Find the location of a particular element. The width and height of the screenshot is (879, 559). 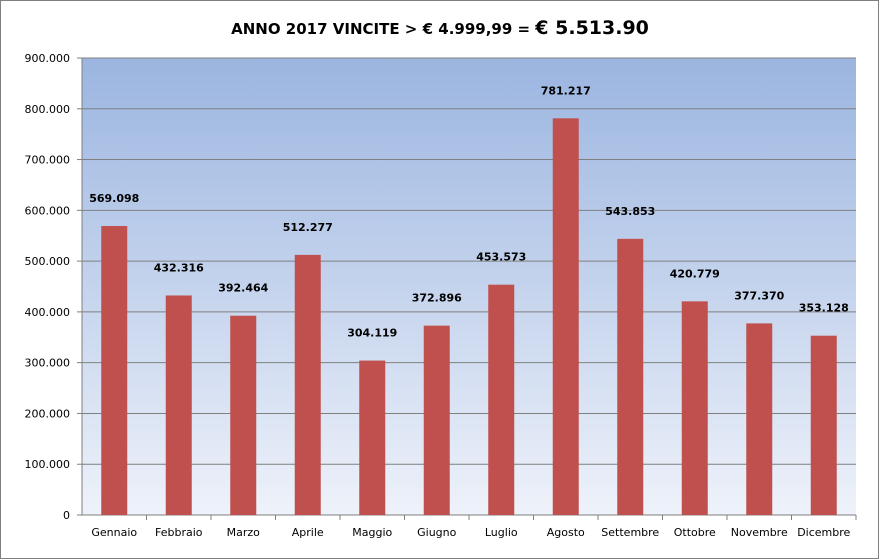

x-tick-label: Aprile is located at coordinates (308, 532).